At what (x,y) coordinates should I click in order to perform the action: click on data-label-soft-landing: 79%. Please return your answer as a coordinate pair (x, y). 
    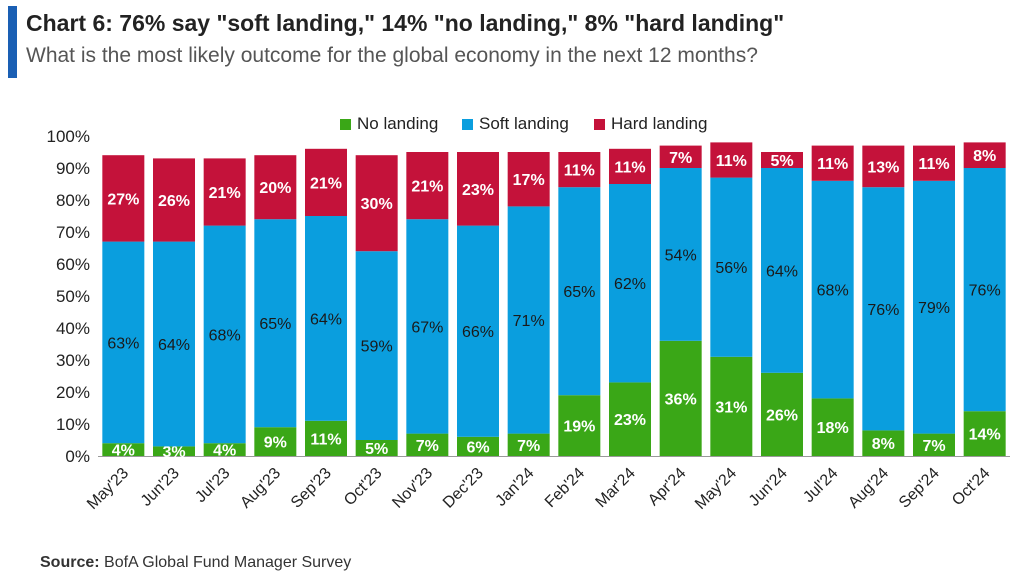
    Looking at the image, I should click on (934, 308).